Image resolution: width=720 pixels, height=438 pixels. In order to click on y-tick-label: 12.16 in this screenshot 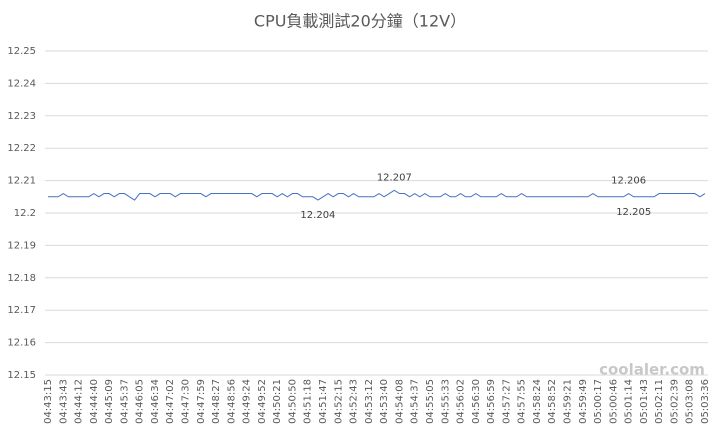, I will do `click(21, 343)`.